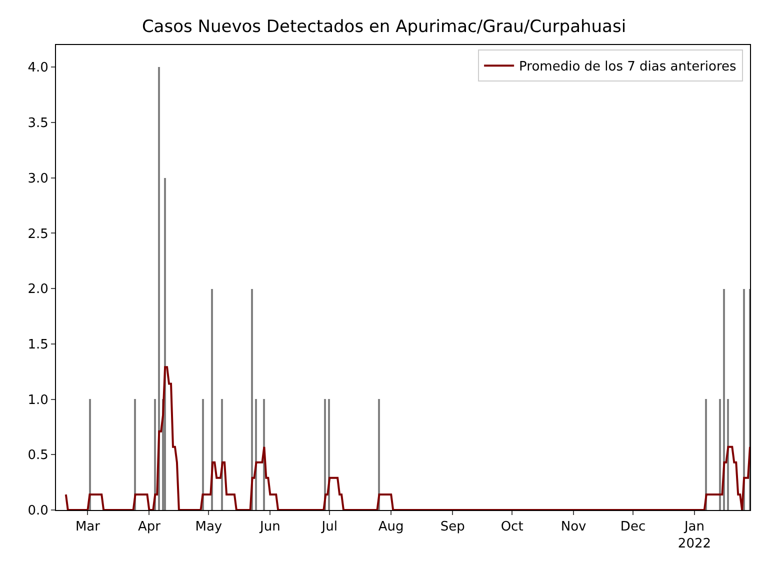 The image size is (768, 576). Describe the element at coordinates (38, 400) in the screenshot. I see `y-tick-label: 1.0` at that location.